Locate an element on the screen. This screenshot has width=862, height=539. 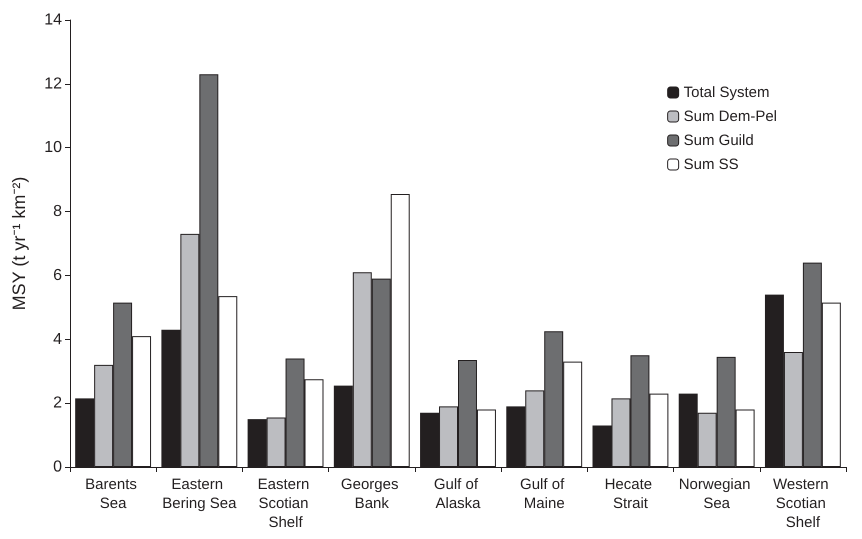
x-tick-label: Eastern Bering Sea is located at coordinates (200, 494).